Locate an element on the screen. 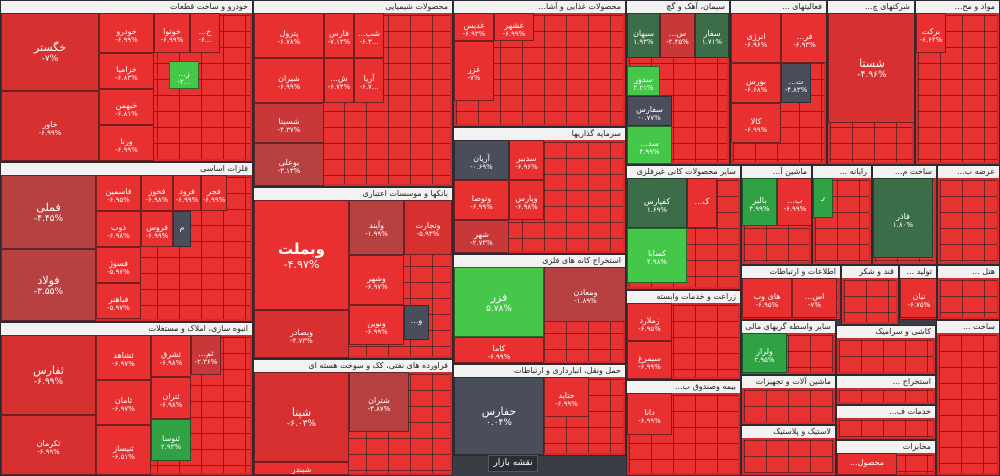 This screenshot has height=476, width=1000. stock-tile: خبهمن -۶.۸۱% is located at coordinates (126, 107).